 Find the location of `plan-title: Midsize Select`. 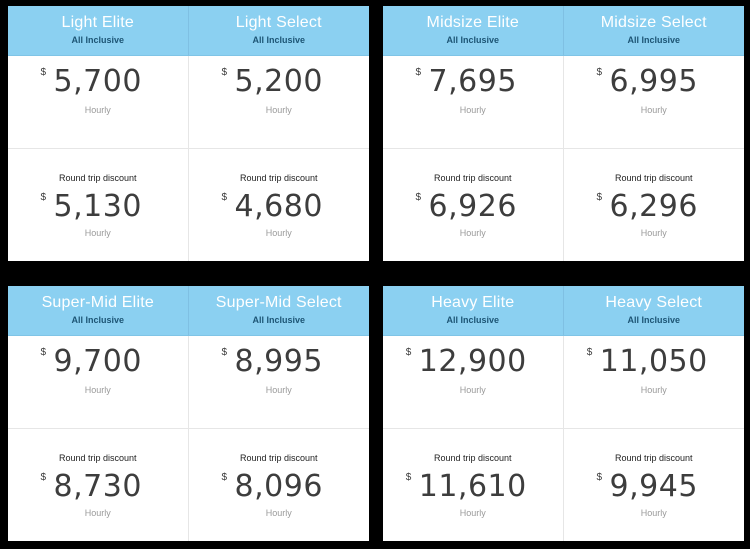

plan-title: Midsize Select is located at coordinates (653, 22).